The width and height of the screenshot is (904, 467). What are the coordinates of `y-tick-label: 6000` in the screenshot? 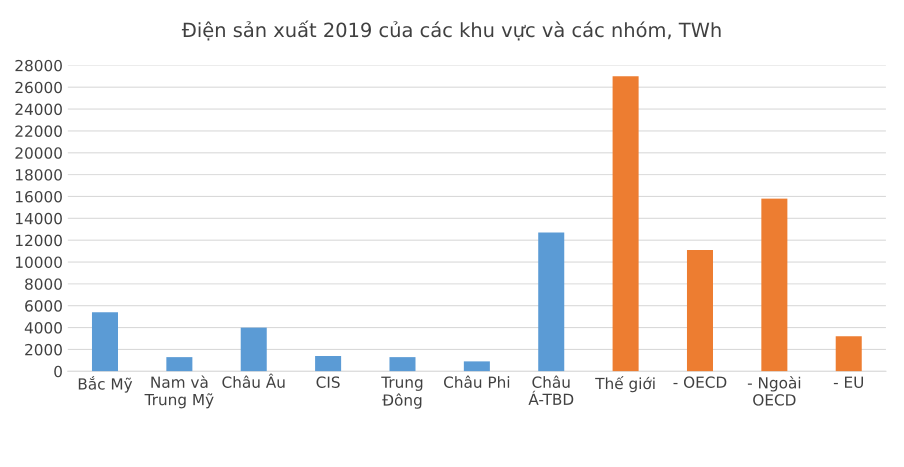 It's located at (43, 306).